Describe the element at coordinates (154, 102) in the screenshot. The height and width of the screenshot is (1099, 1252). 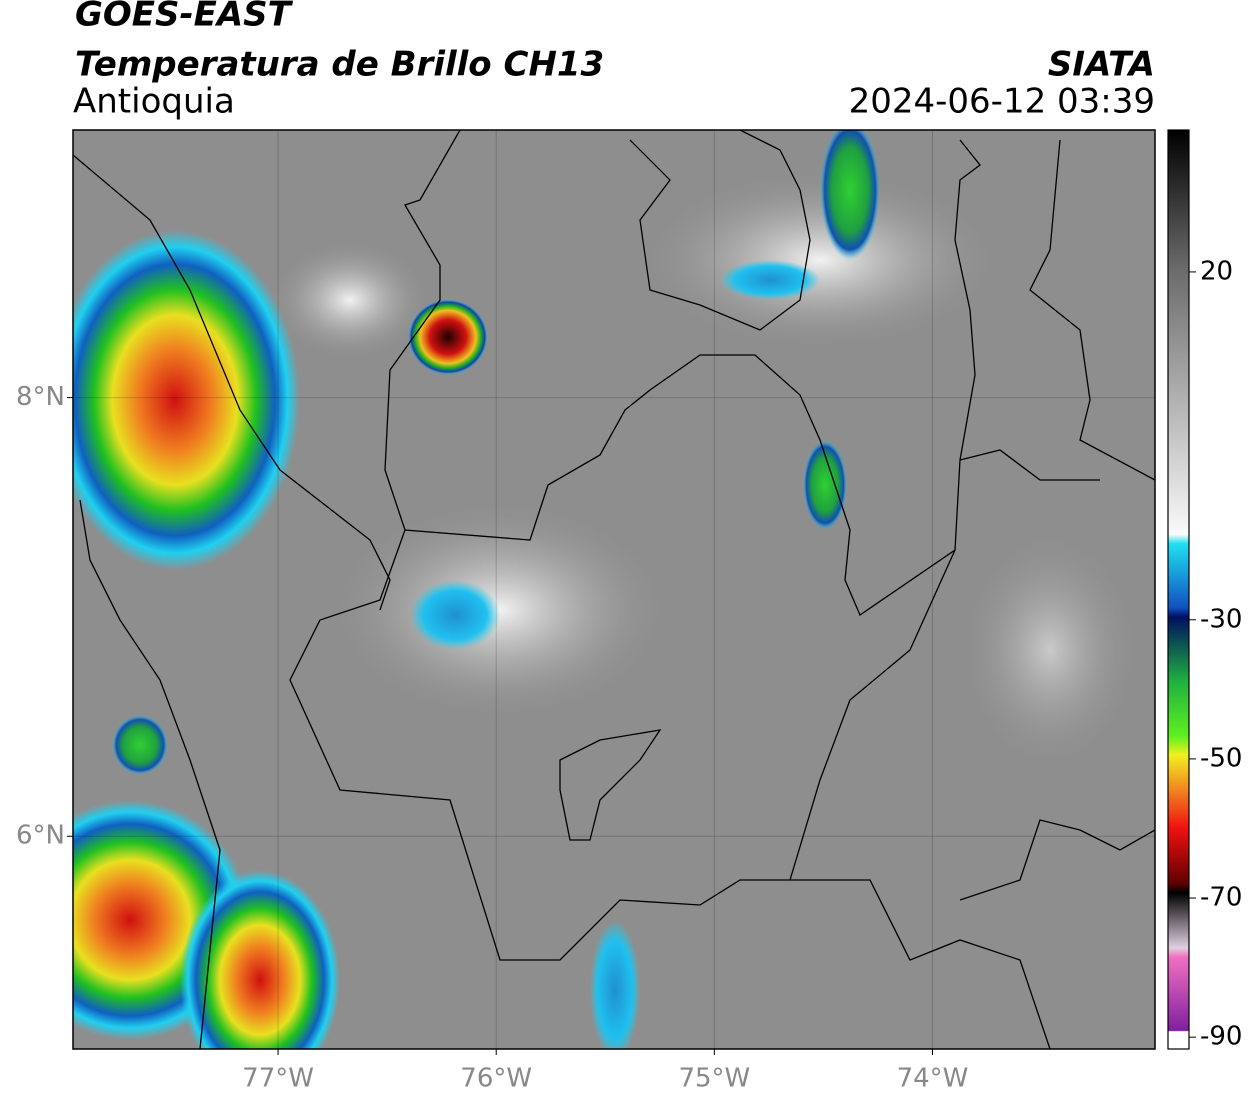
I see `region: Antioquia` at that location.